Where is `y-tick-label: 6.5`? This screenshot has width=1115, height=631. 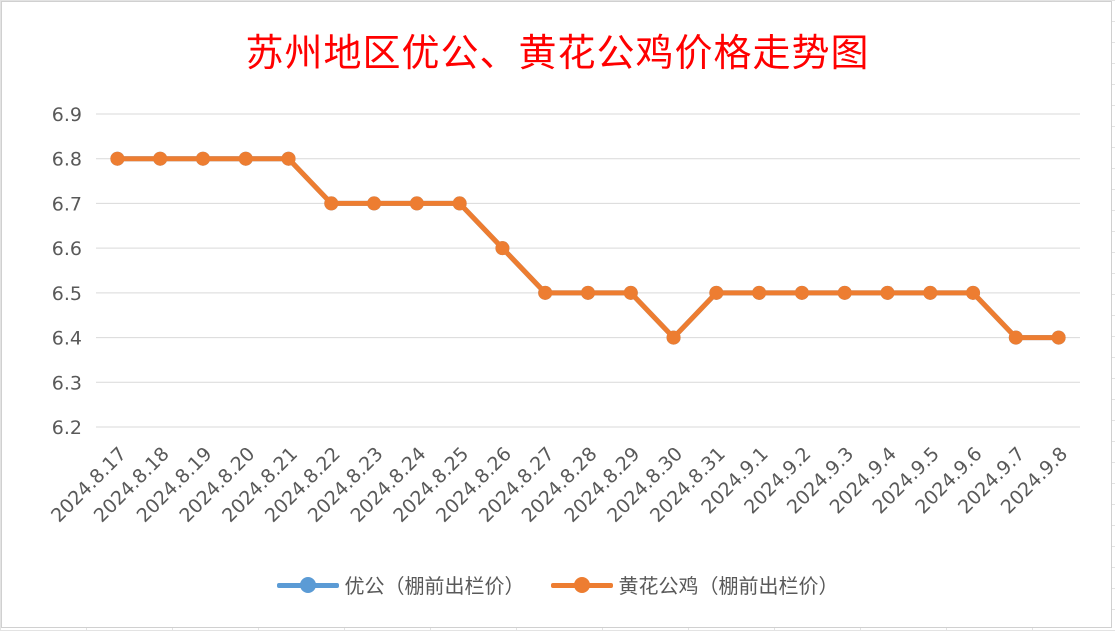 y-tick-label: 6.5 is located at coordinates (67, 294).